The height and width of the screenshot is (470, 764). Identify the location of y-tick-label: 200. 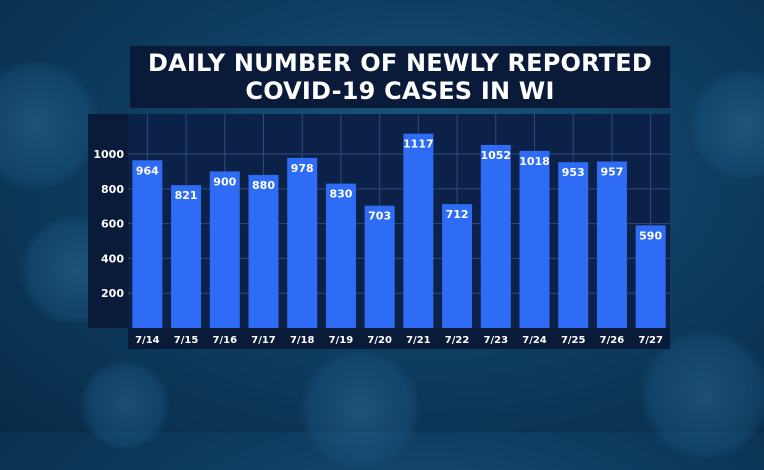
(112, 293).